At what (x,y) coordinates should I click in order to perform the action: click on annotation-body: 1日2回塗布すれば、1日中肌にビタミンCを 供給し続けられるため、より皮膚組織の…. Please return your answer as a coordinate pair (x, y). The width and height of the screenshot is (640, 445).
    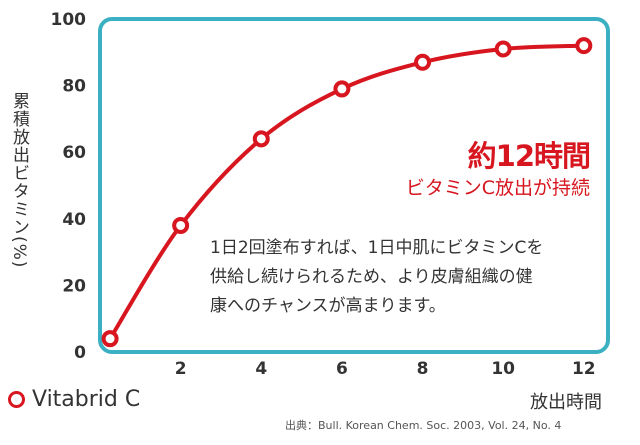
    Looking at the image, I should click on (402, 277).